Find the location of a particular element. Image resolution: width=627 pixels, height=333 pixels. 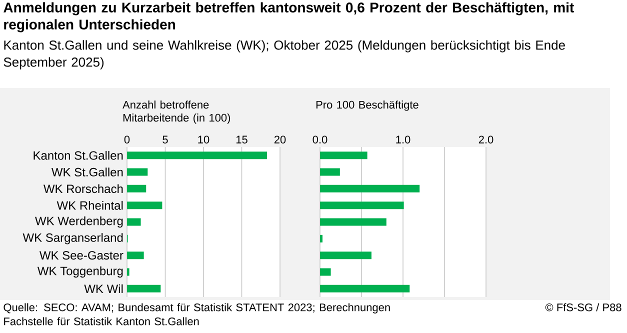

y-tick-label: WK Toggenburg is located at coordinates (80, 272).